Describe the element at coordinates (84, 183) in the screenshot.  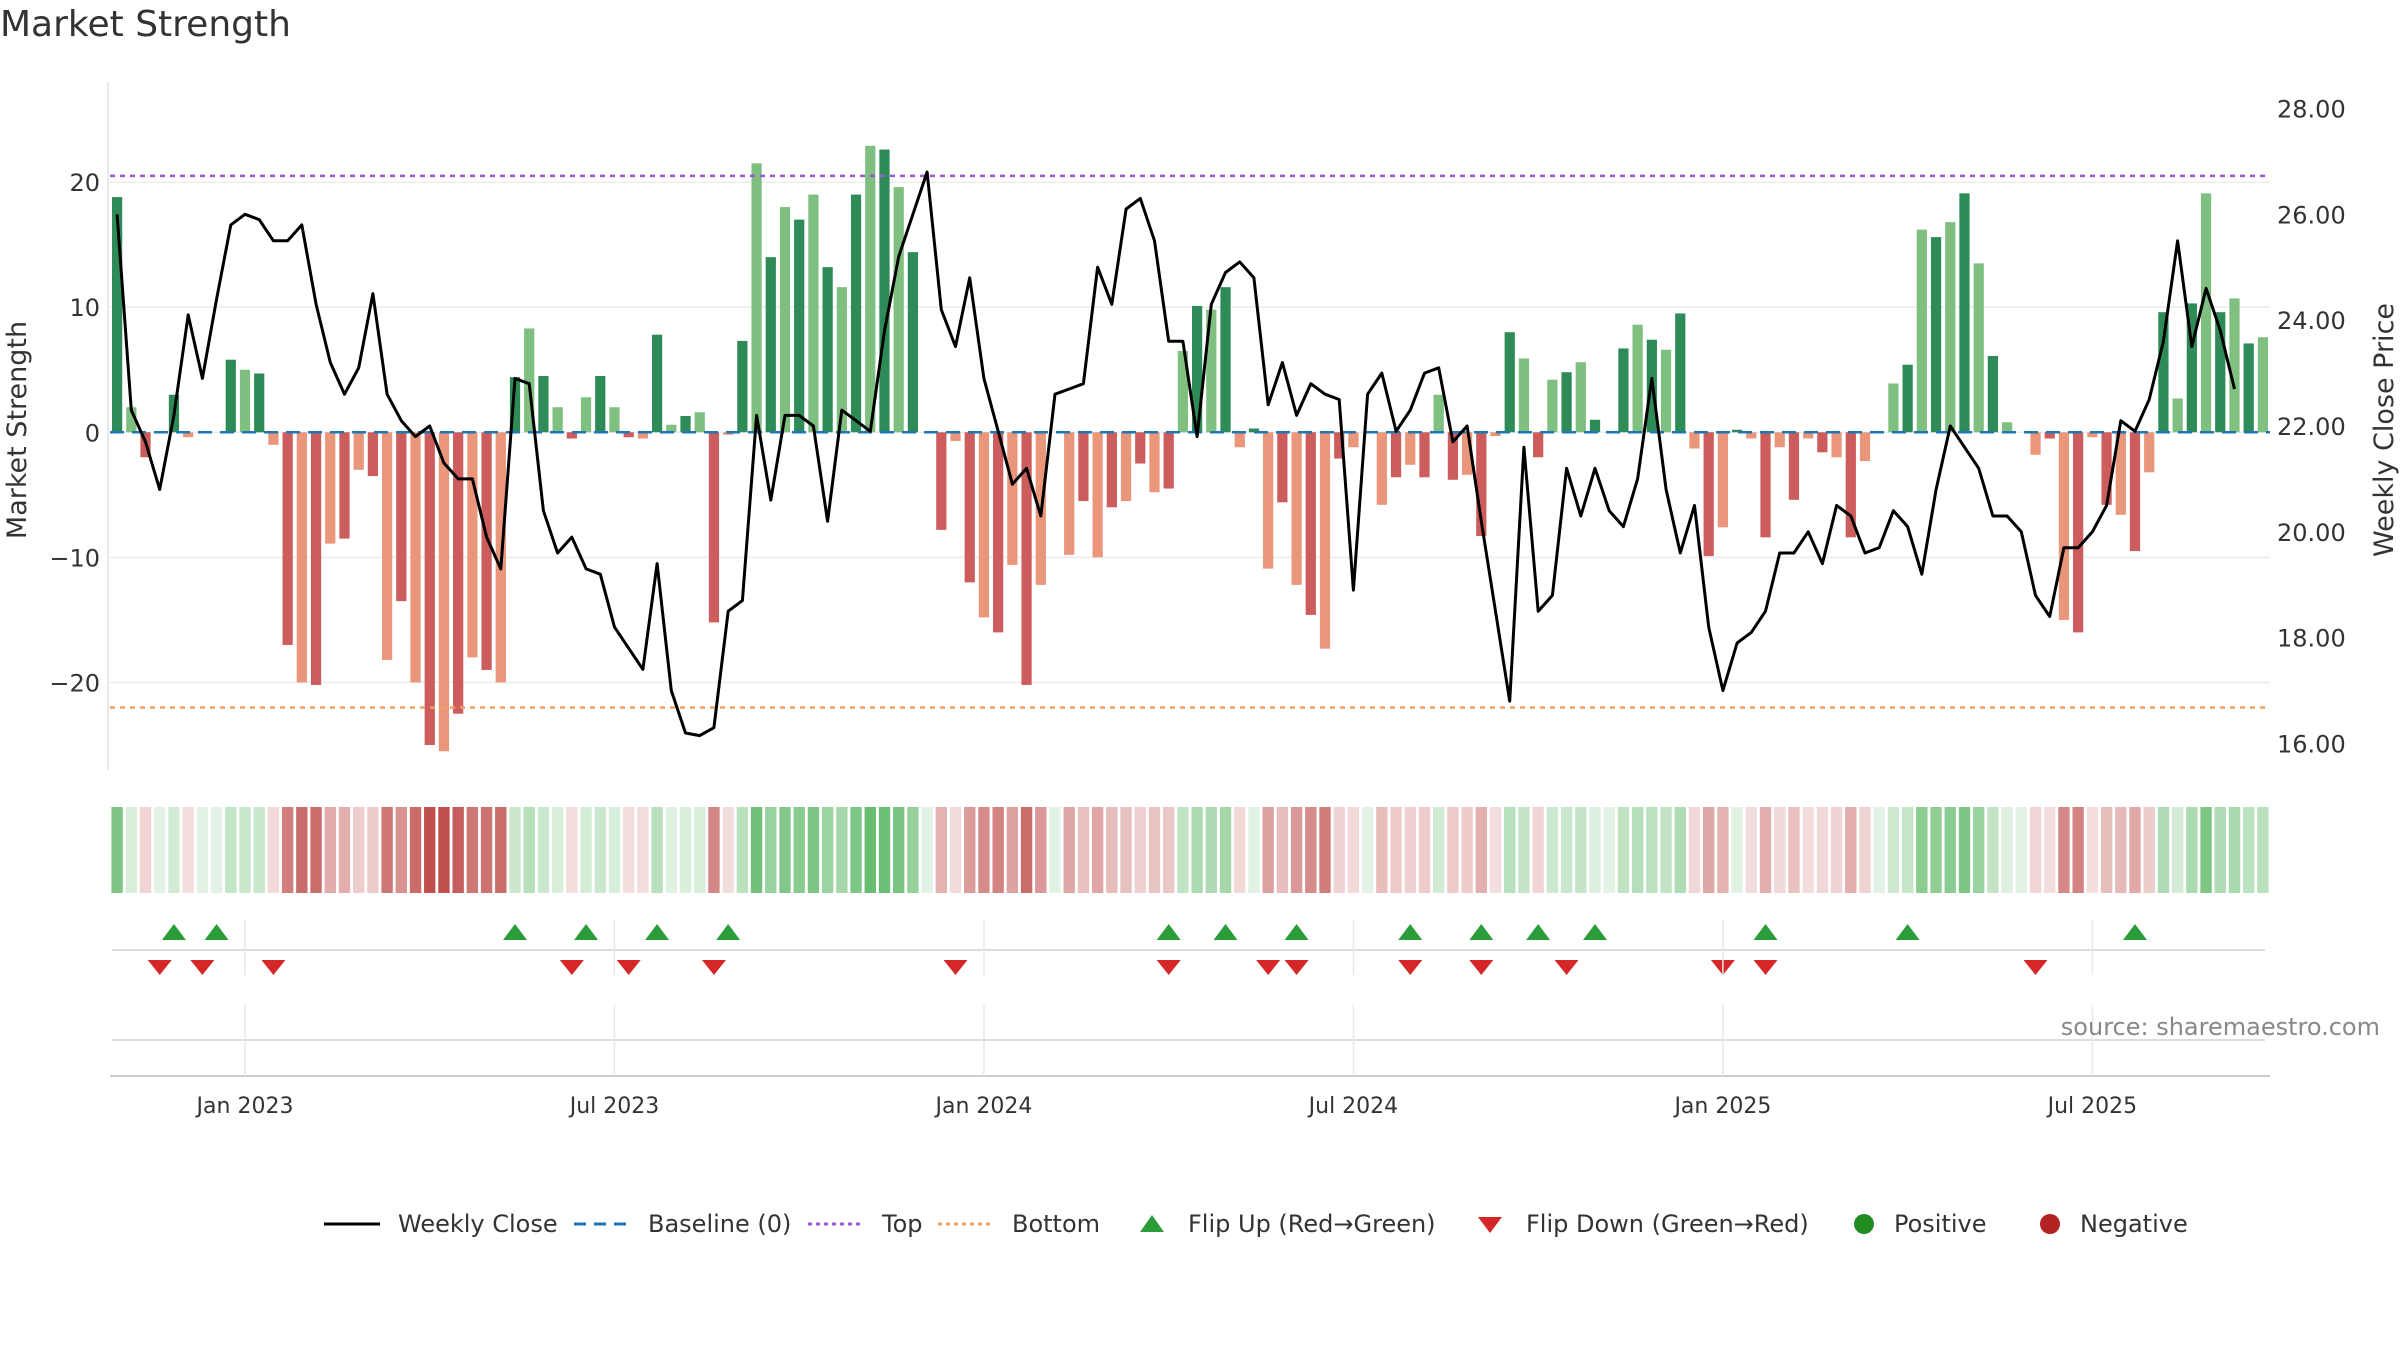
I see `y-tick-label: 20` at that location.